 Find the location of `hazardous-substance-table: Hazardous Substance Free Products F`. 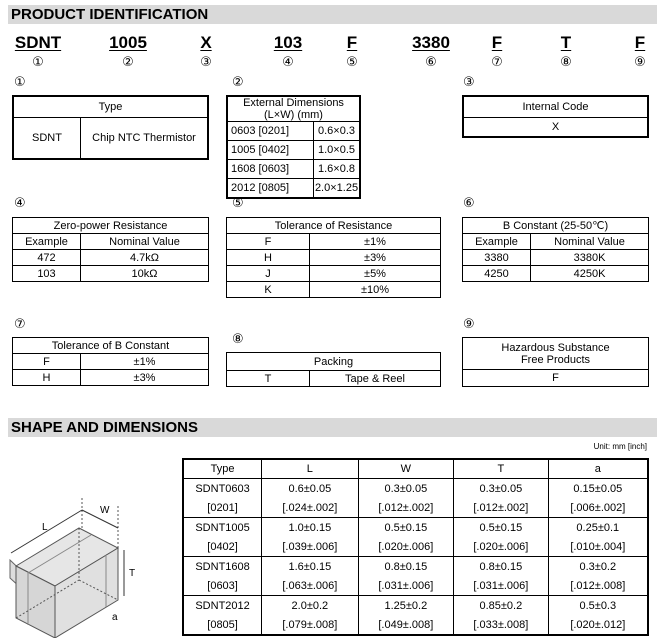

hazardous-substance-table: Hazardous Substance Free Products F is located at coordinates (555, 362).